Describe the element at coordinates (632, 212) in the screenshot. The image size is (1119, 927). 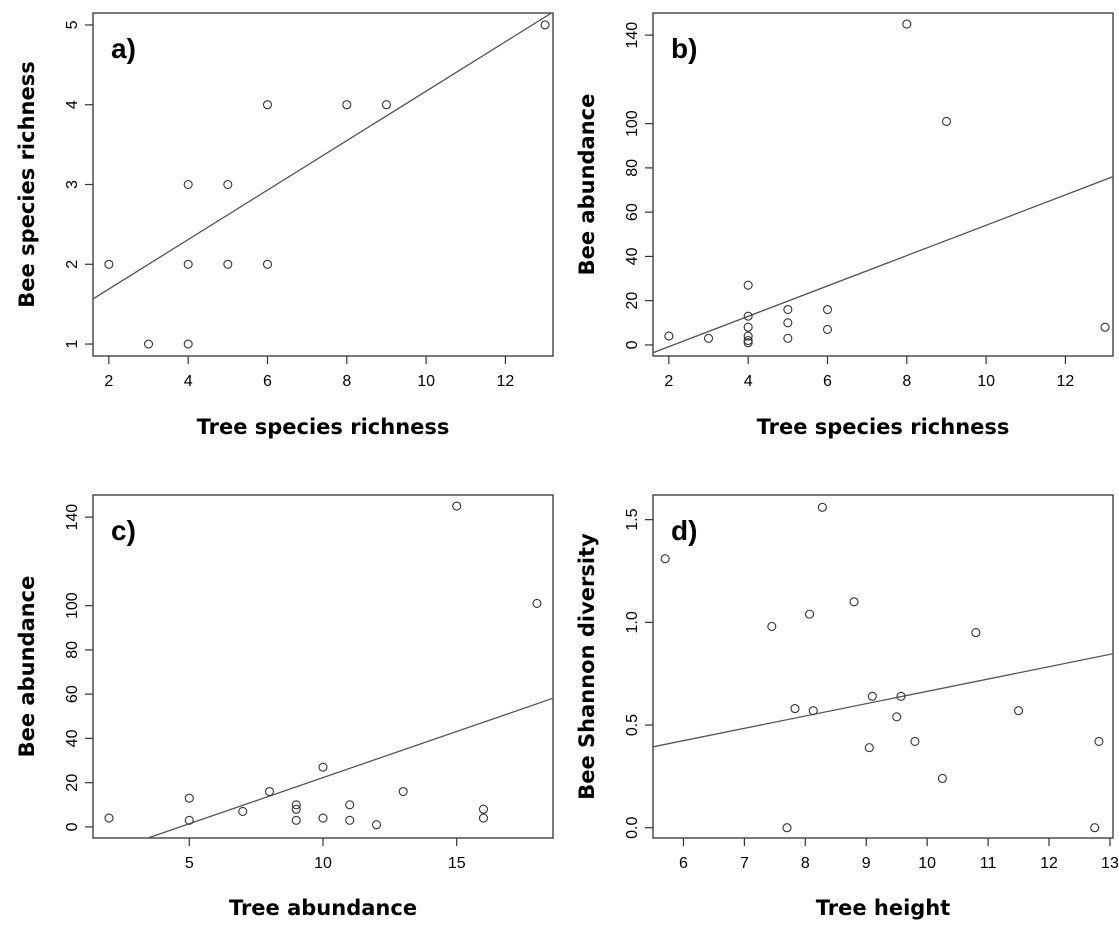
I see `y-tick-label: 60` at that location.